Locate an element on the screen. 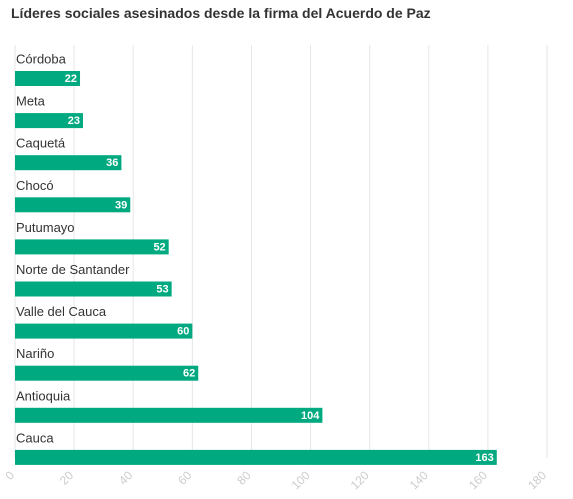  category-label: Antioquia is located at coordinates (43, 395).